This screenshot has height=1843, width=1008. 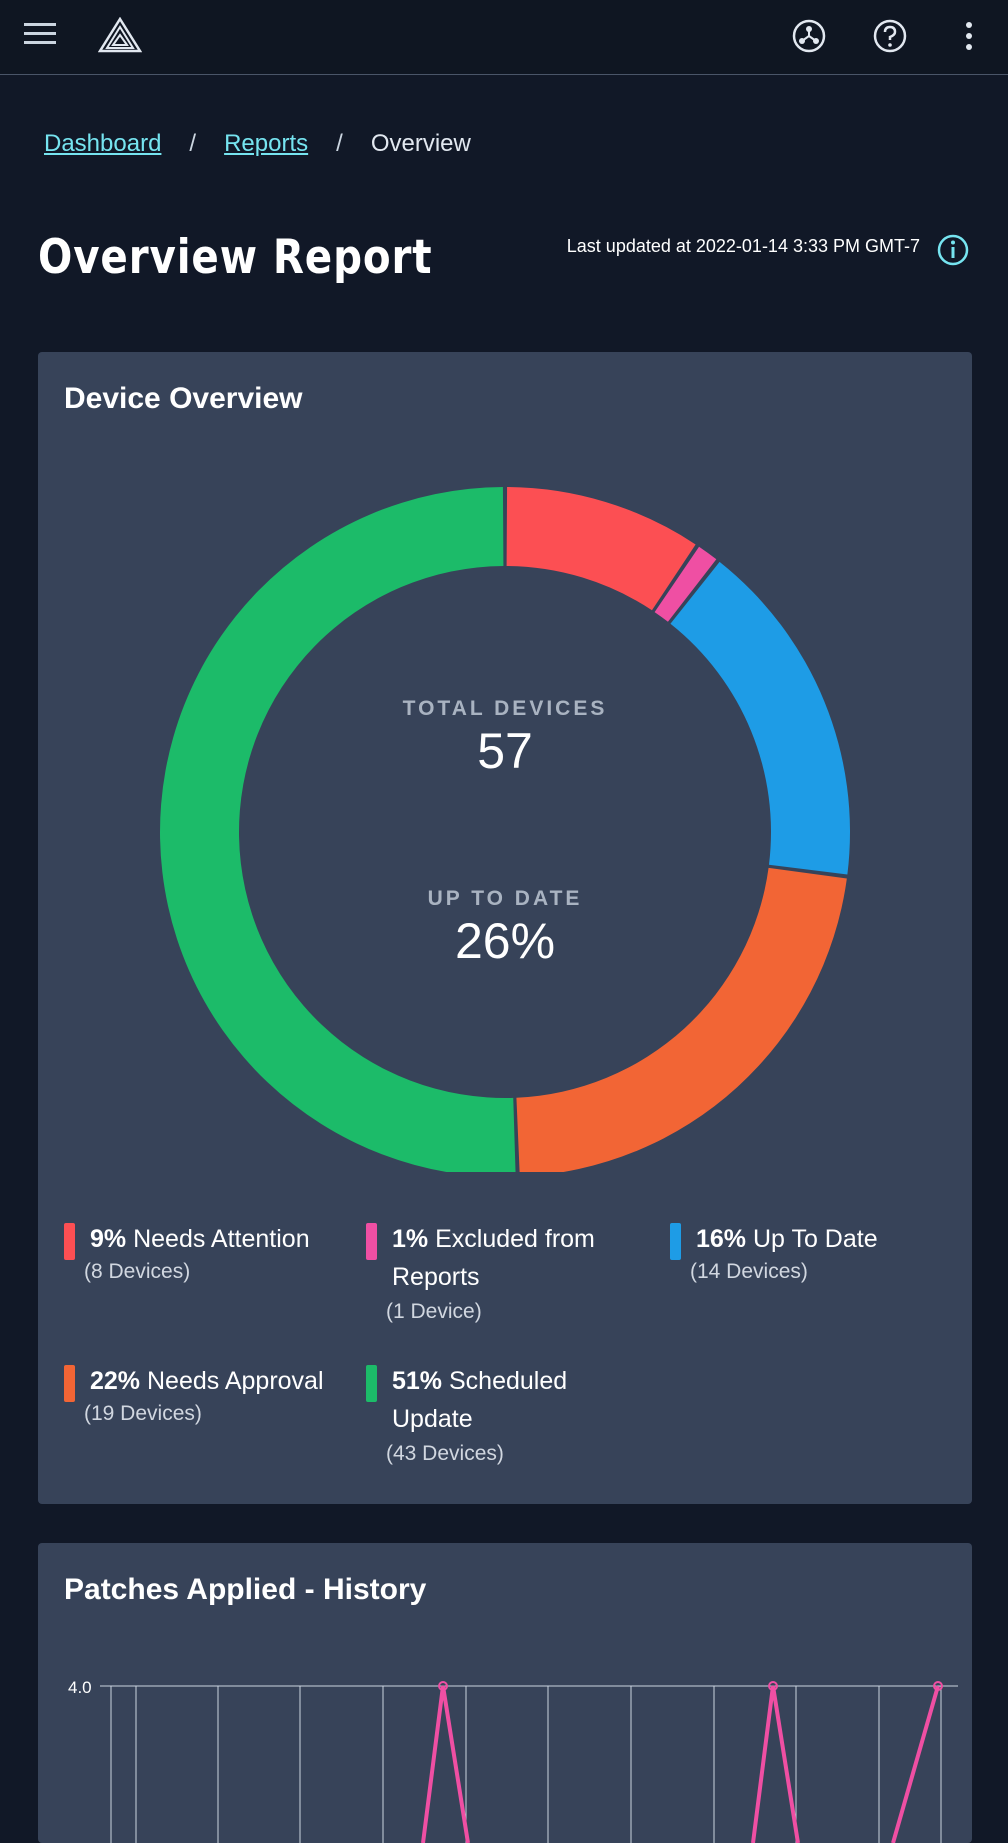 I want to click on legend-label: Up To Date, so click(x=815, y=1239).